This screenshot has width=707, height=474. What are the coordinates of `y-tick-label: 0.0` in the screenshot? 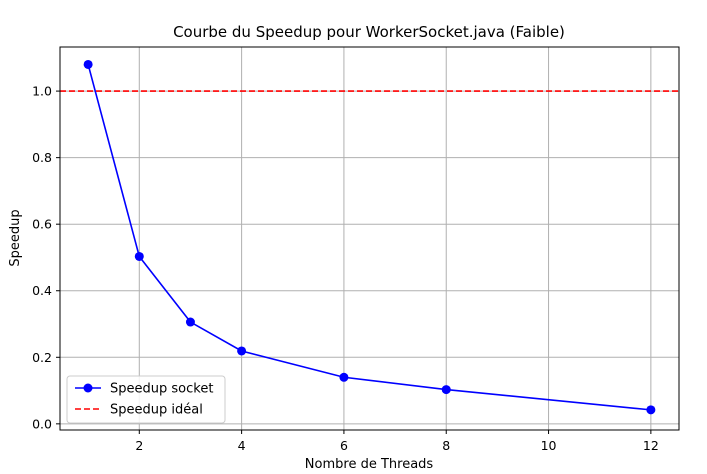 It's located at (42, 423).